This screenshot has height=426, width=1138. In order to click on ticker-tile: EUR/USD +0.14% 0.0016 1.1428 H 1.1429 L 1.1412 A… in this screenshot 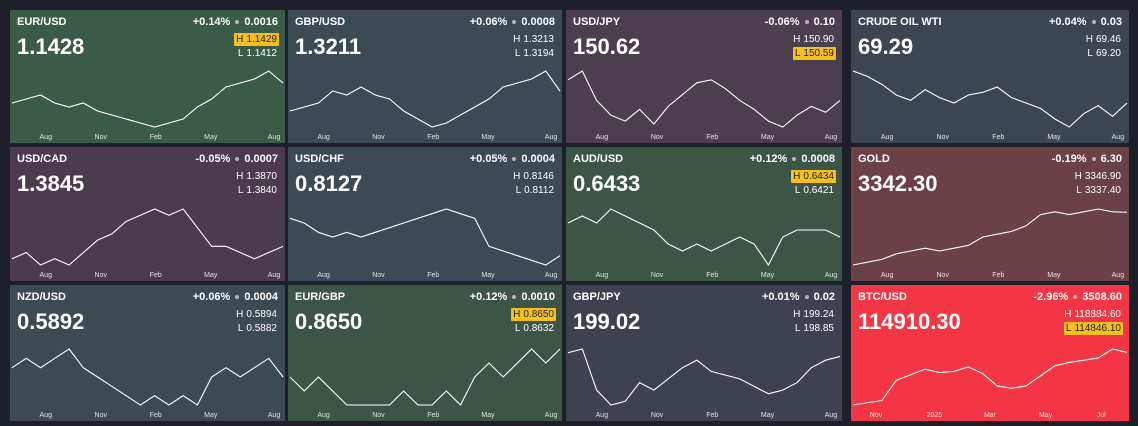, I will do `click(147, 76)`.